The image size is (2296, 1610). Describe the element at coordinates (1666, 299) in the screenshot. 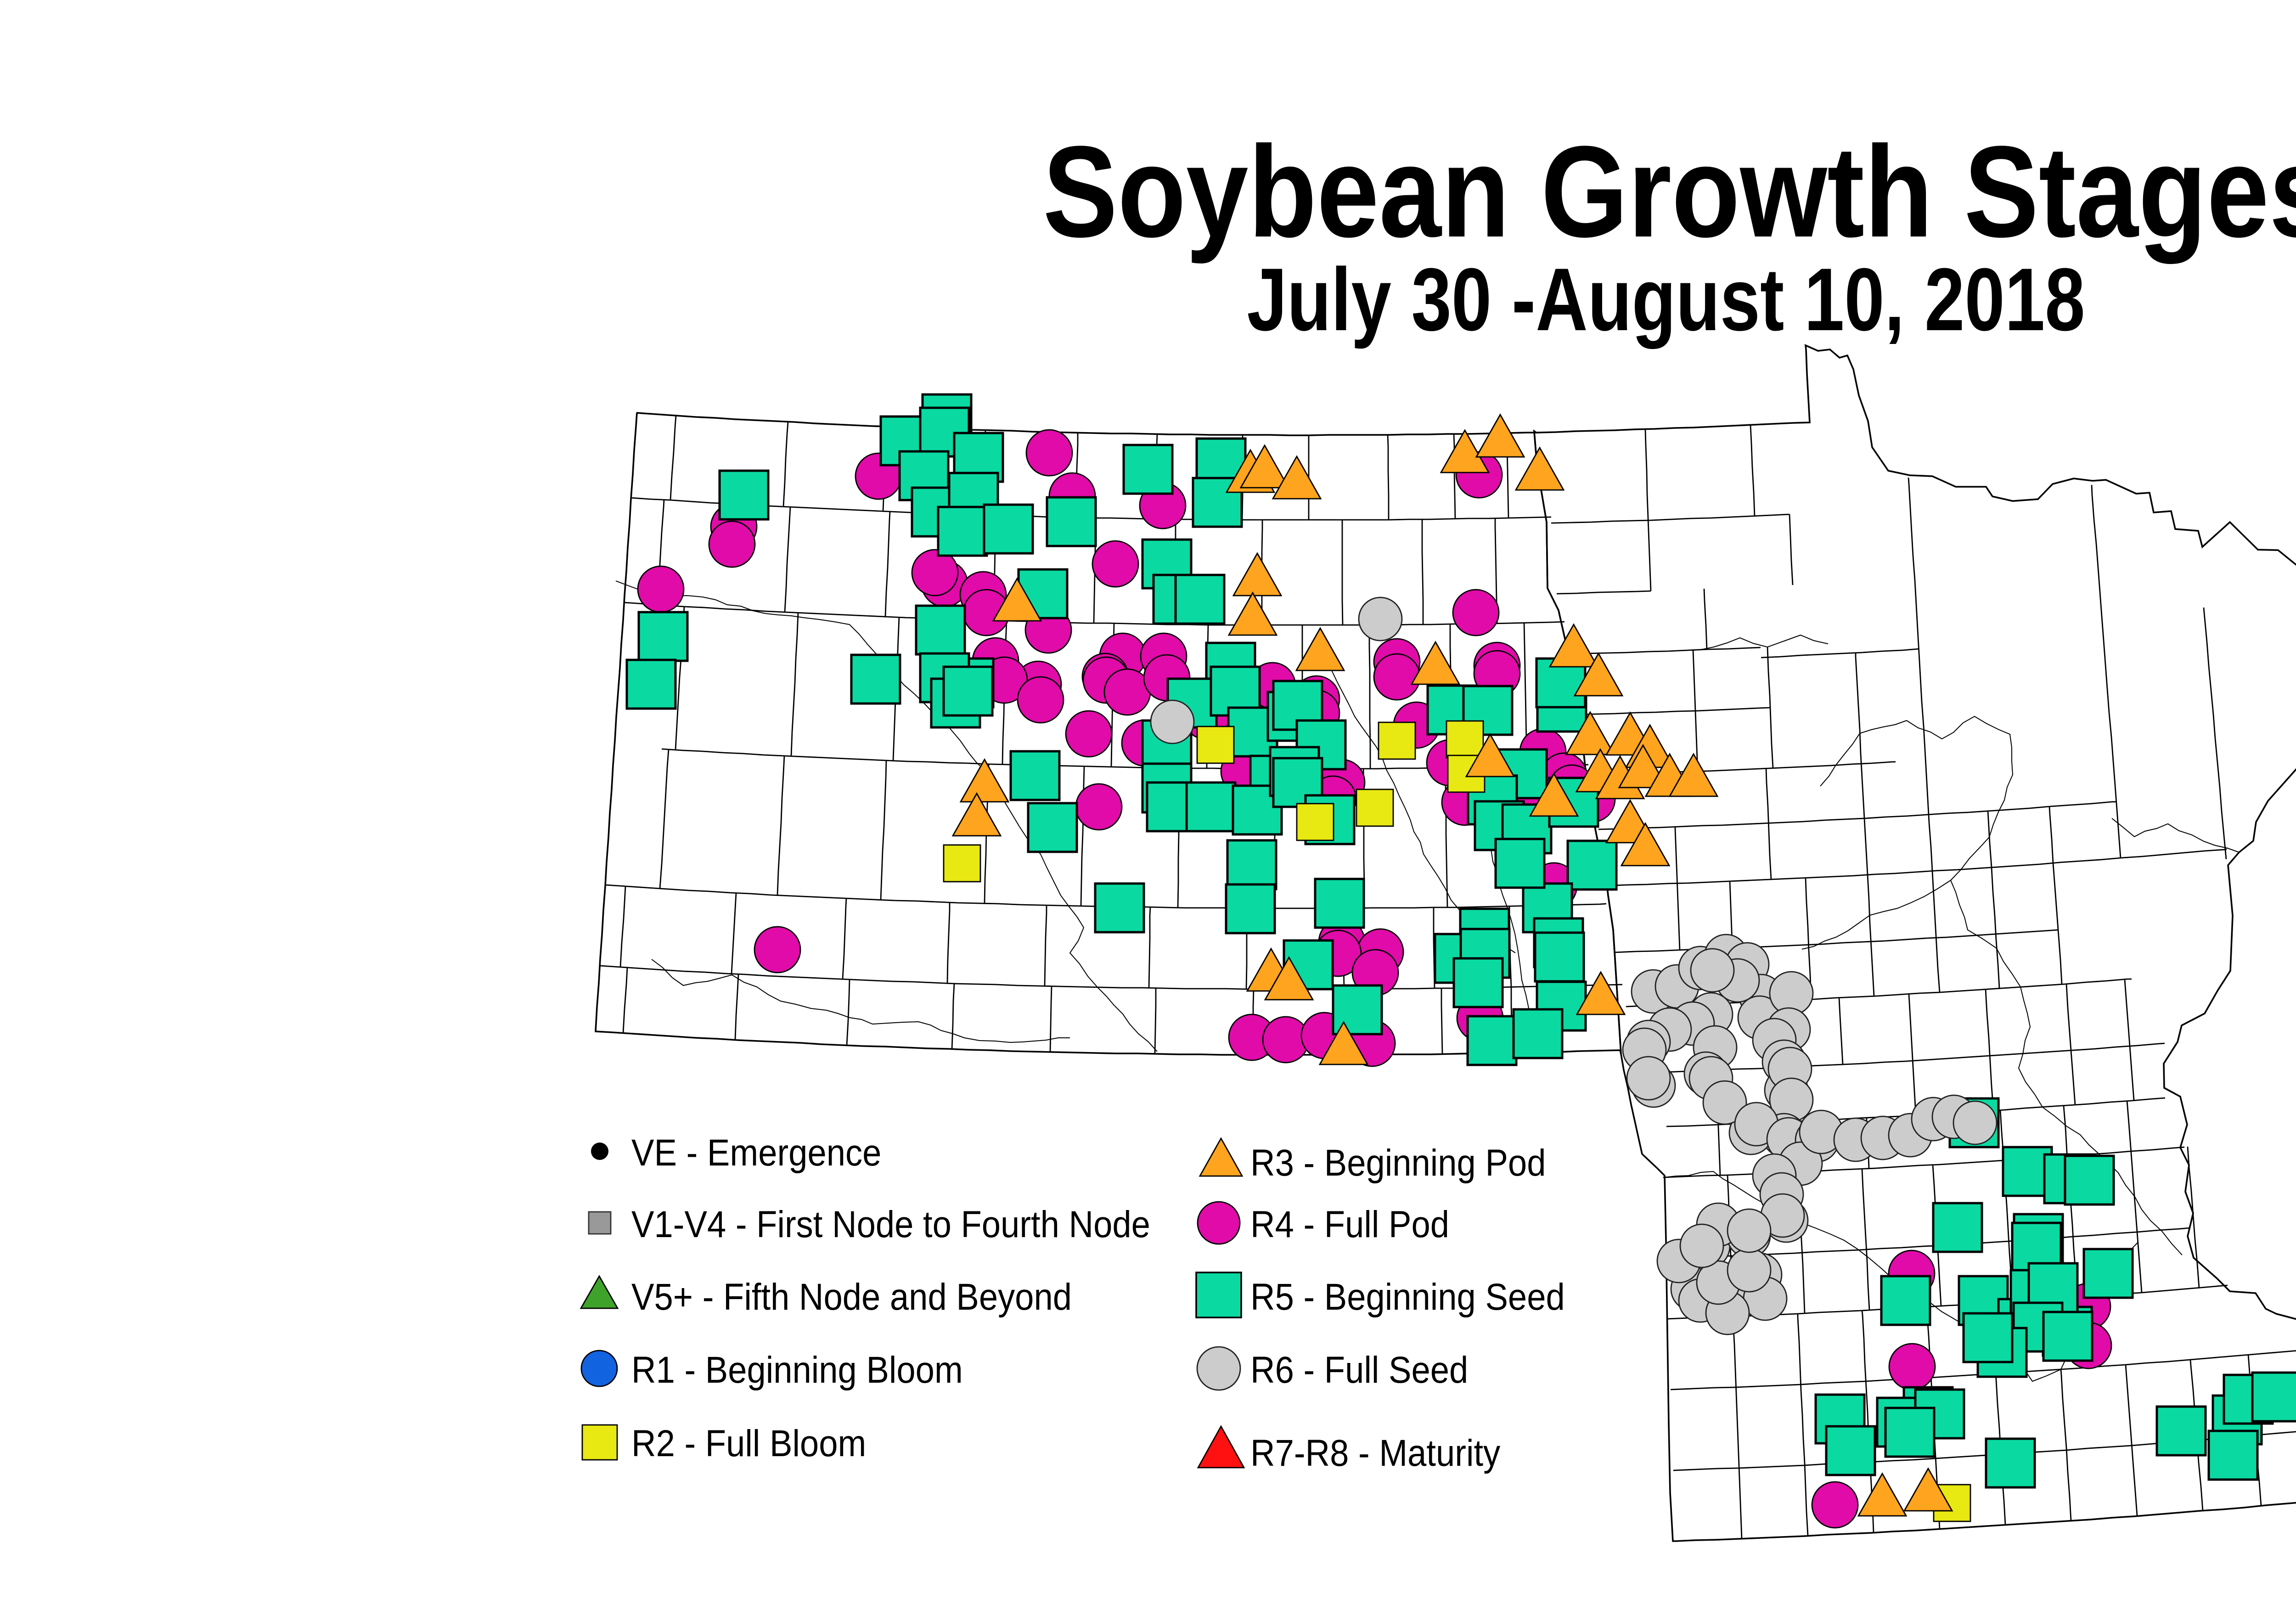

I see `svg-text: July 30 -August 10, 2018` at that location.